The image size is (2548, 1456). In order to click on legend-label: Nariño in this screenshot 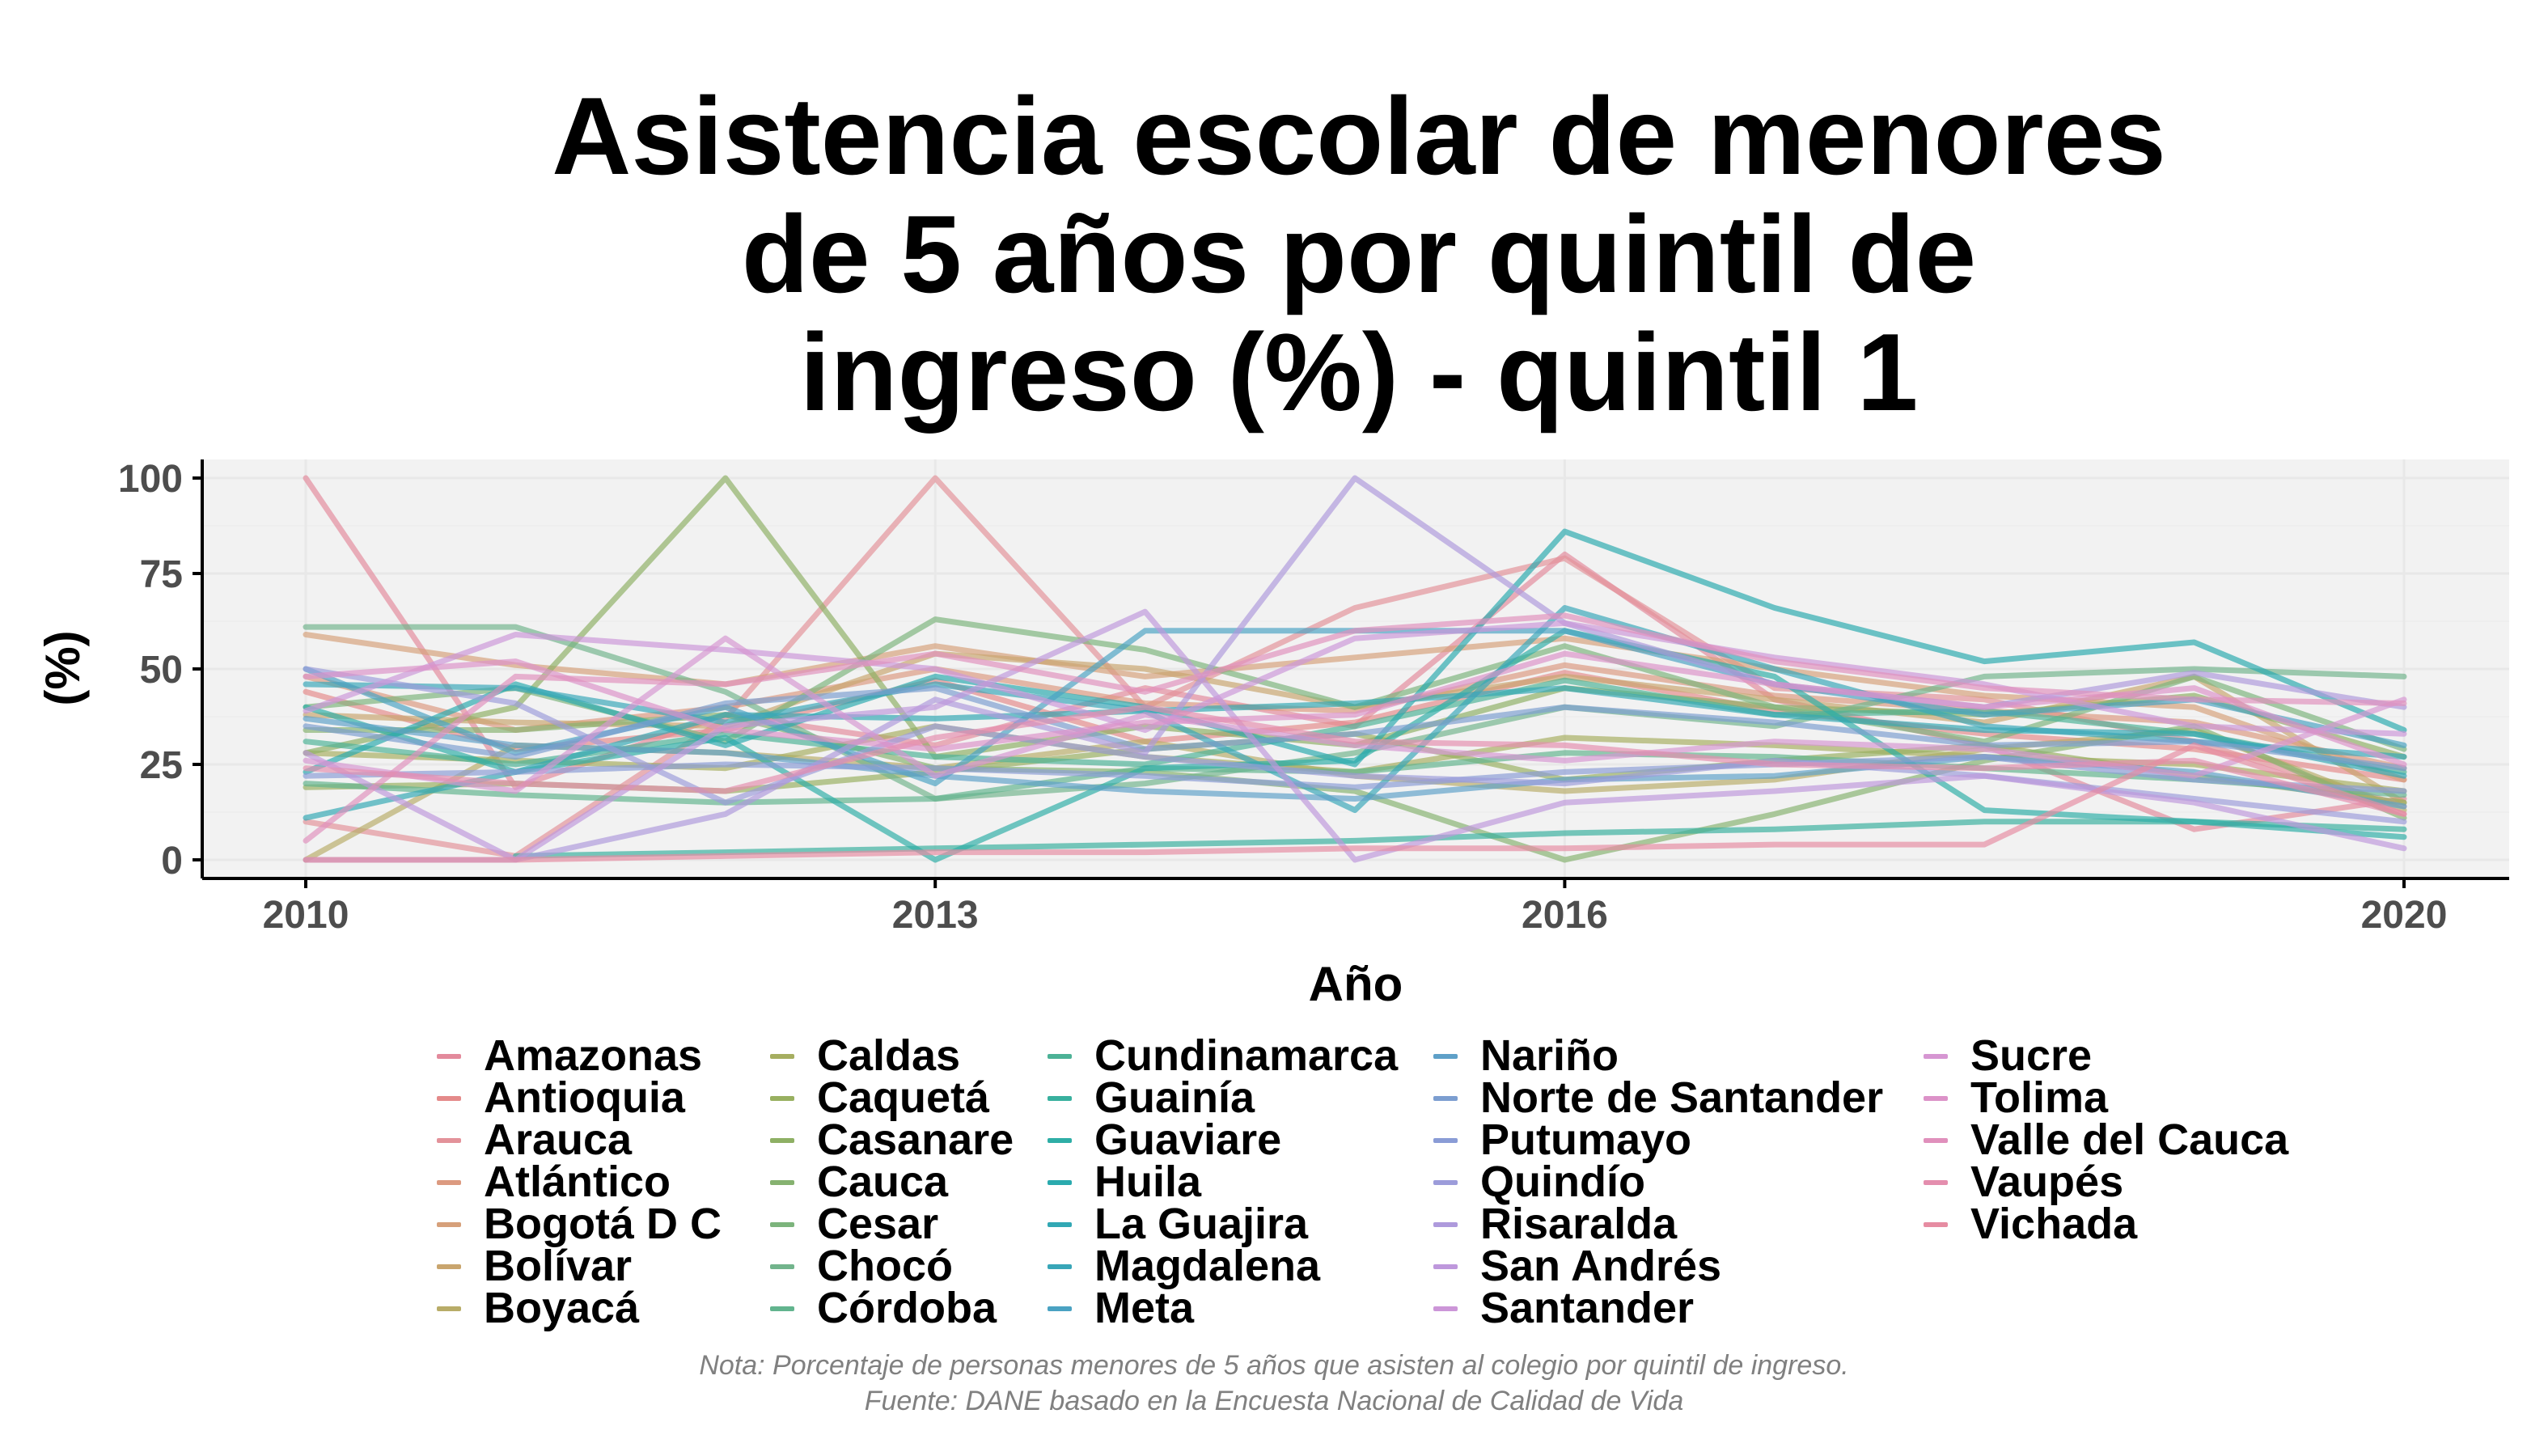, I will do `click(1549, 1055)`.